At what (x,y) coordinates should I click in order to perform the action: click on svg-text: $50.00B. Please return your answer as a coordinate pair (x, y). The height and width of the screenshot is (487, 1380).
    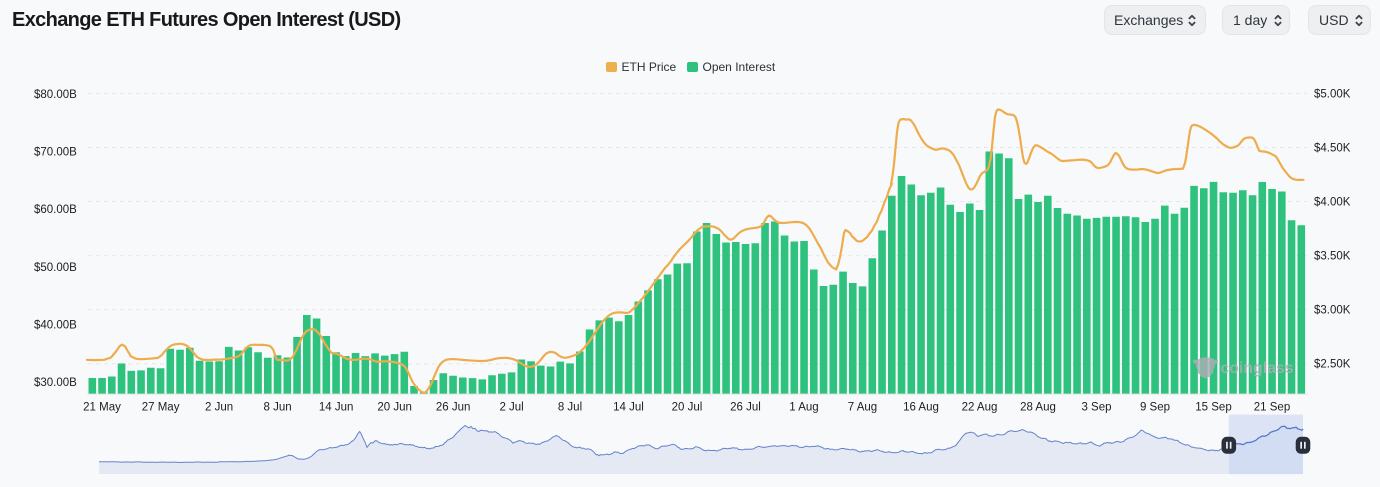
    Looking at the image, I should click on (55, 268).